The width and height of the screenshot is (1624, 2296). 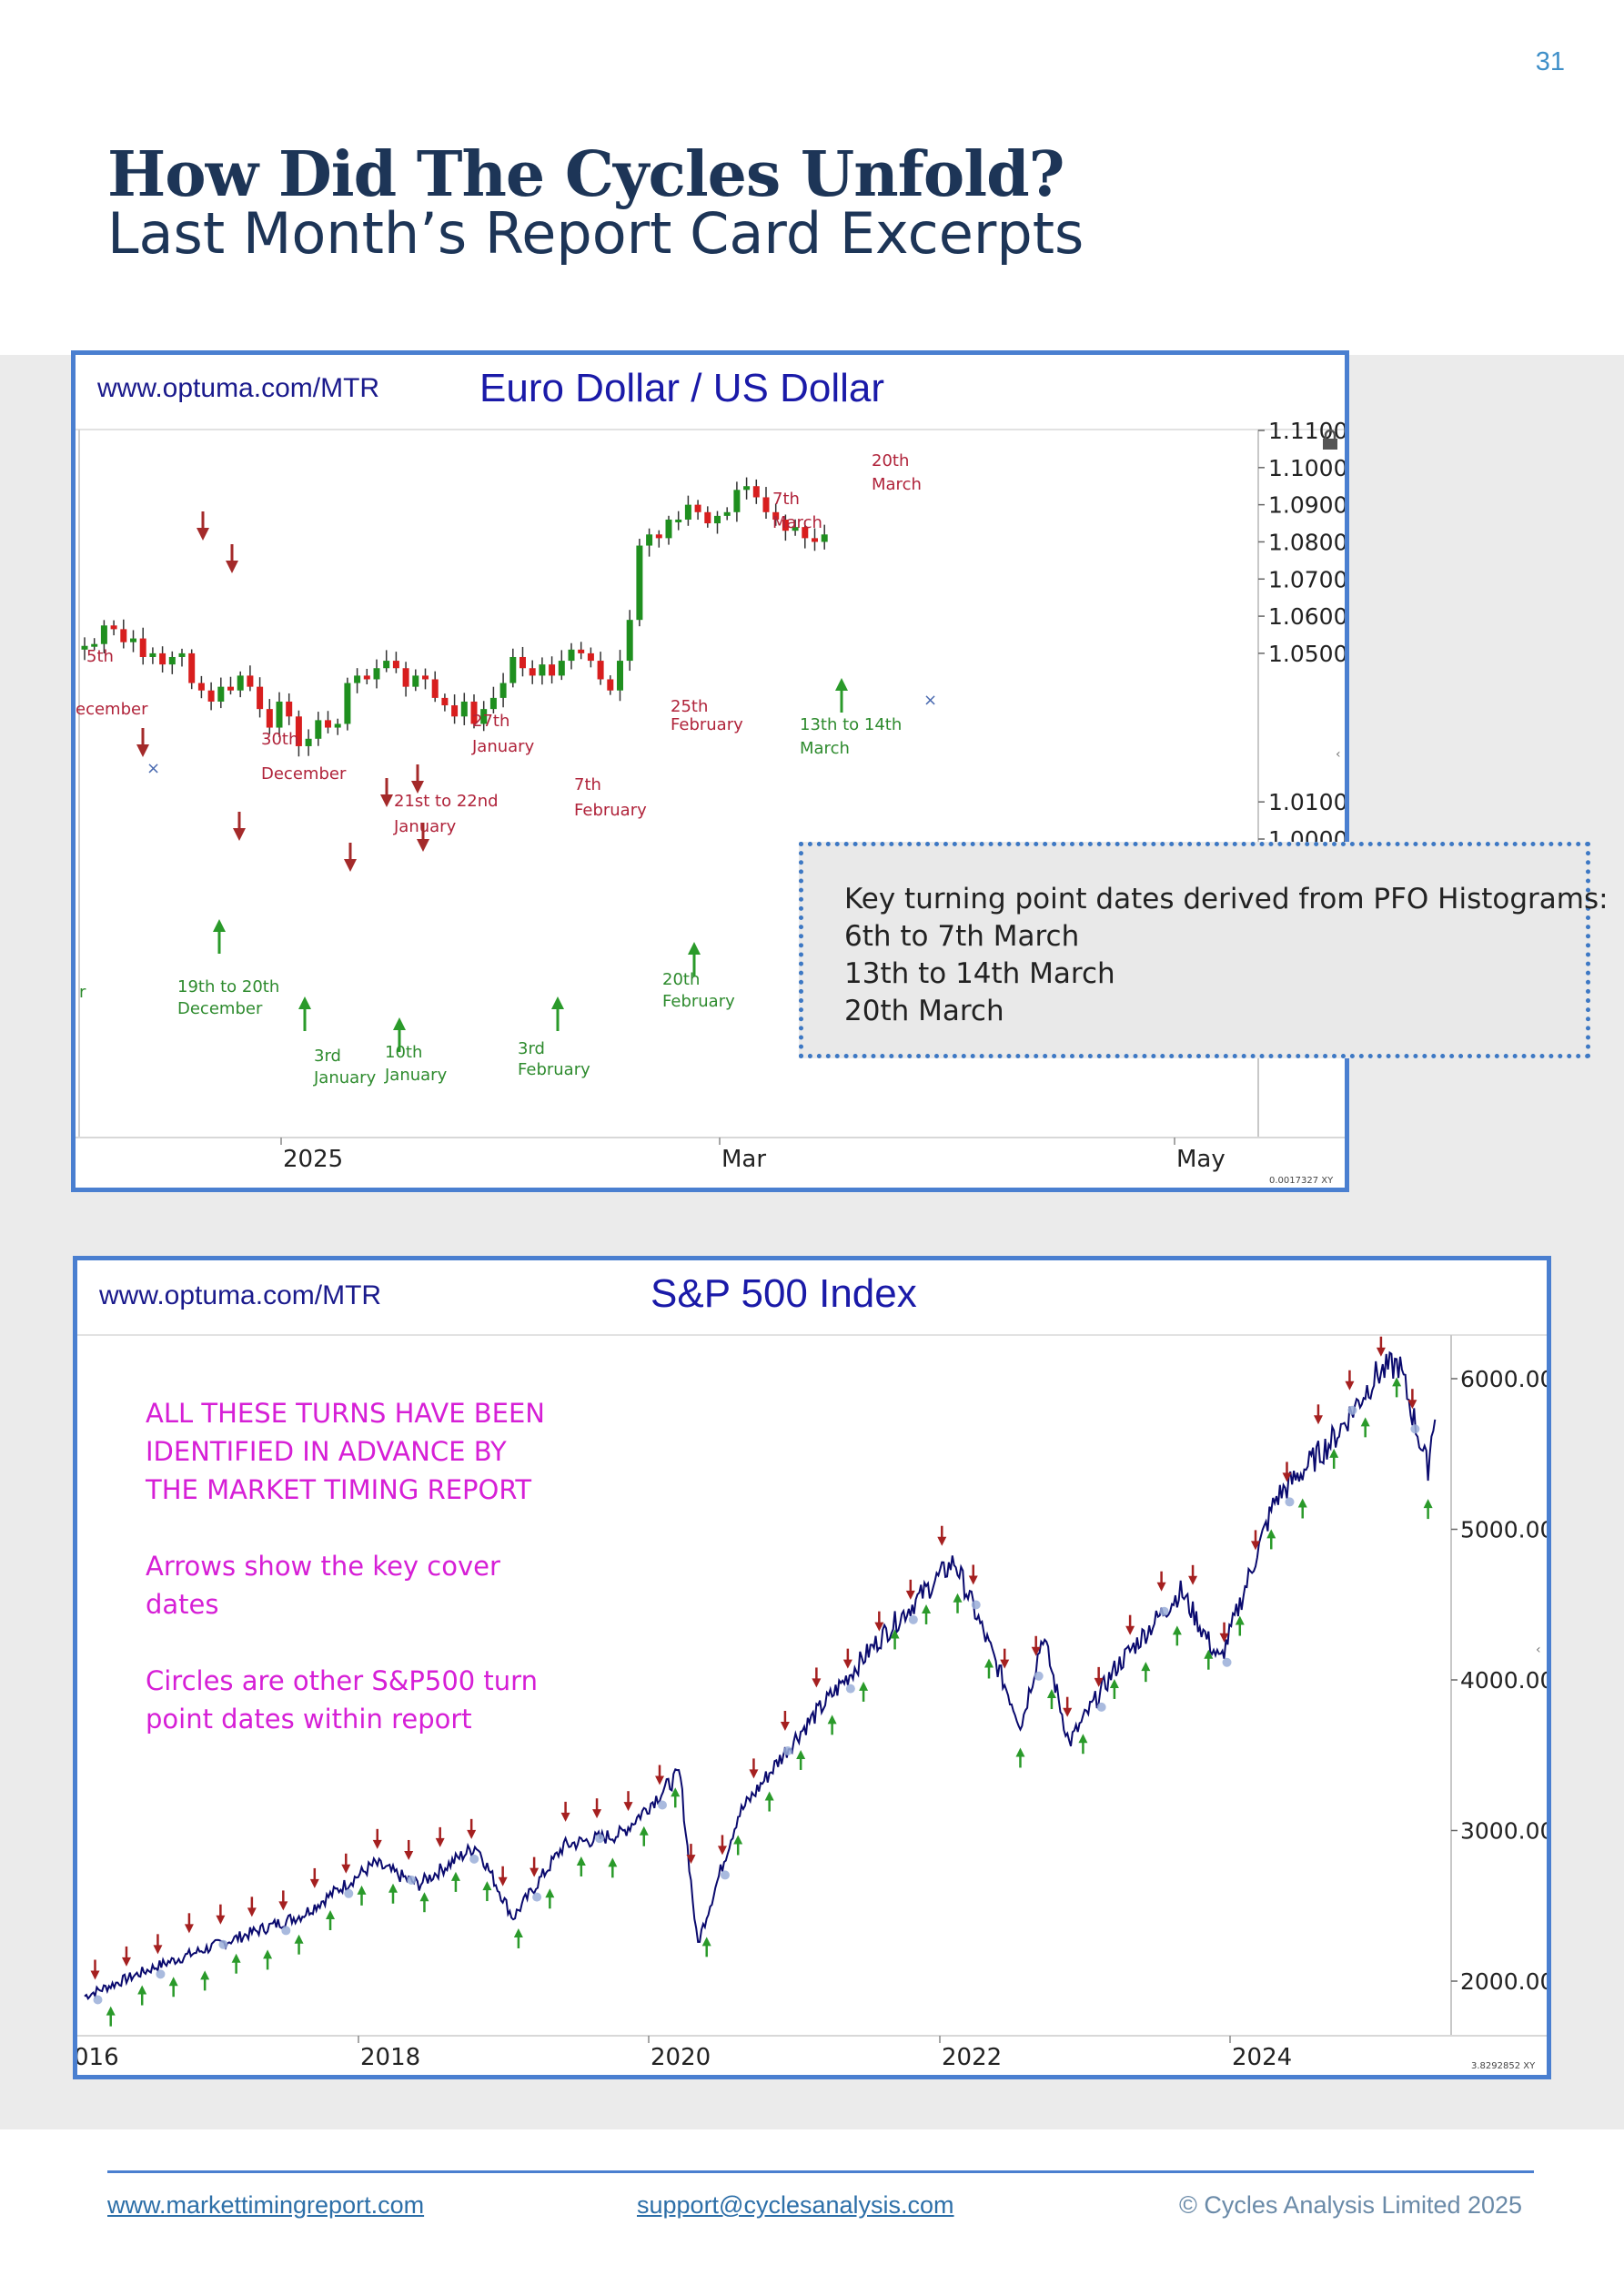 I want to click on top-annotation-label: ecember, so click(x=112, y=710).